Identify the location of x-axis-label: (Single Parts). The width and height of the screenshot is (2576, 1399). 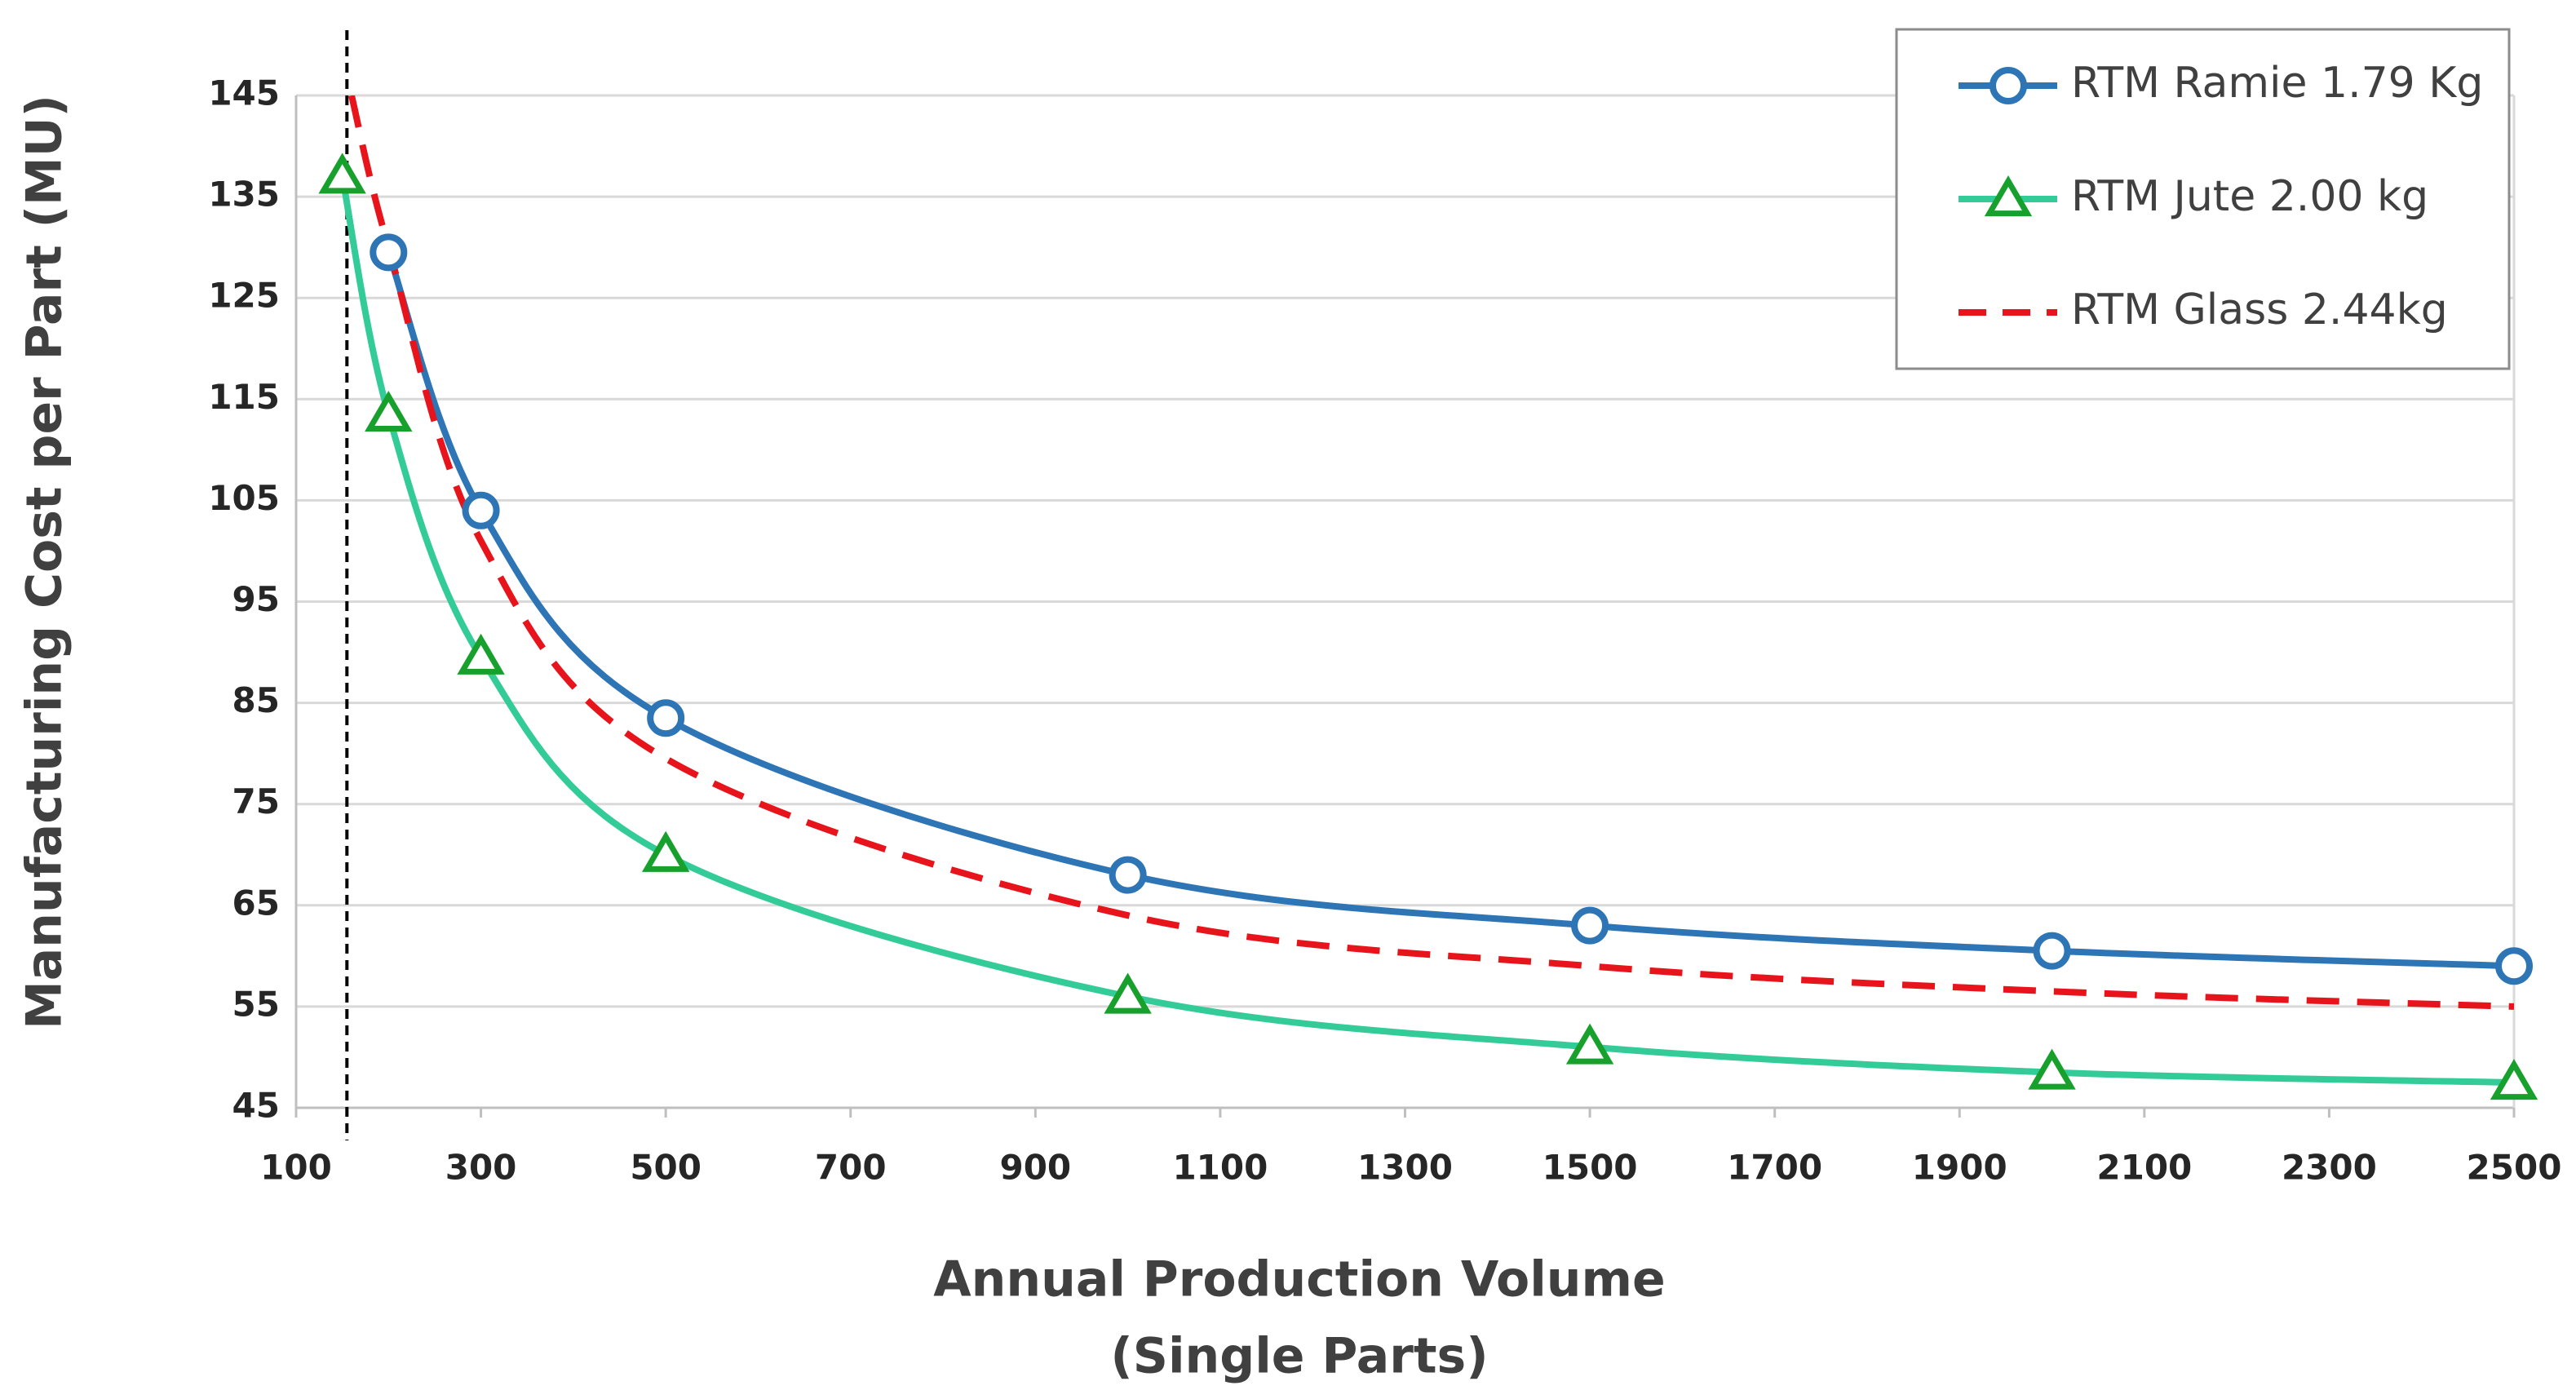
(1299, 1357).